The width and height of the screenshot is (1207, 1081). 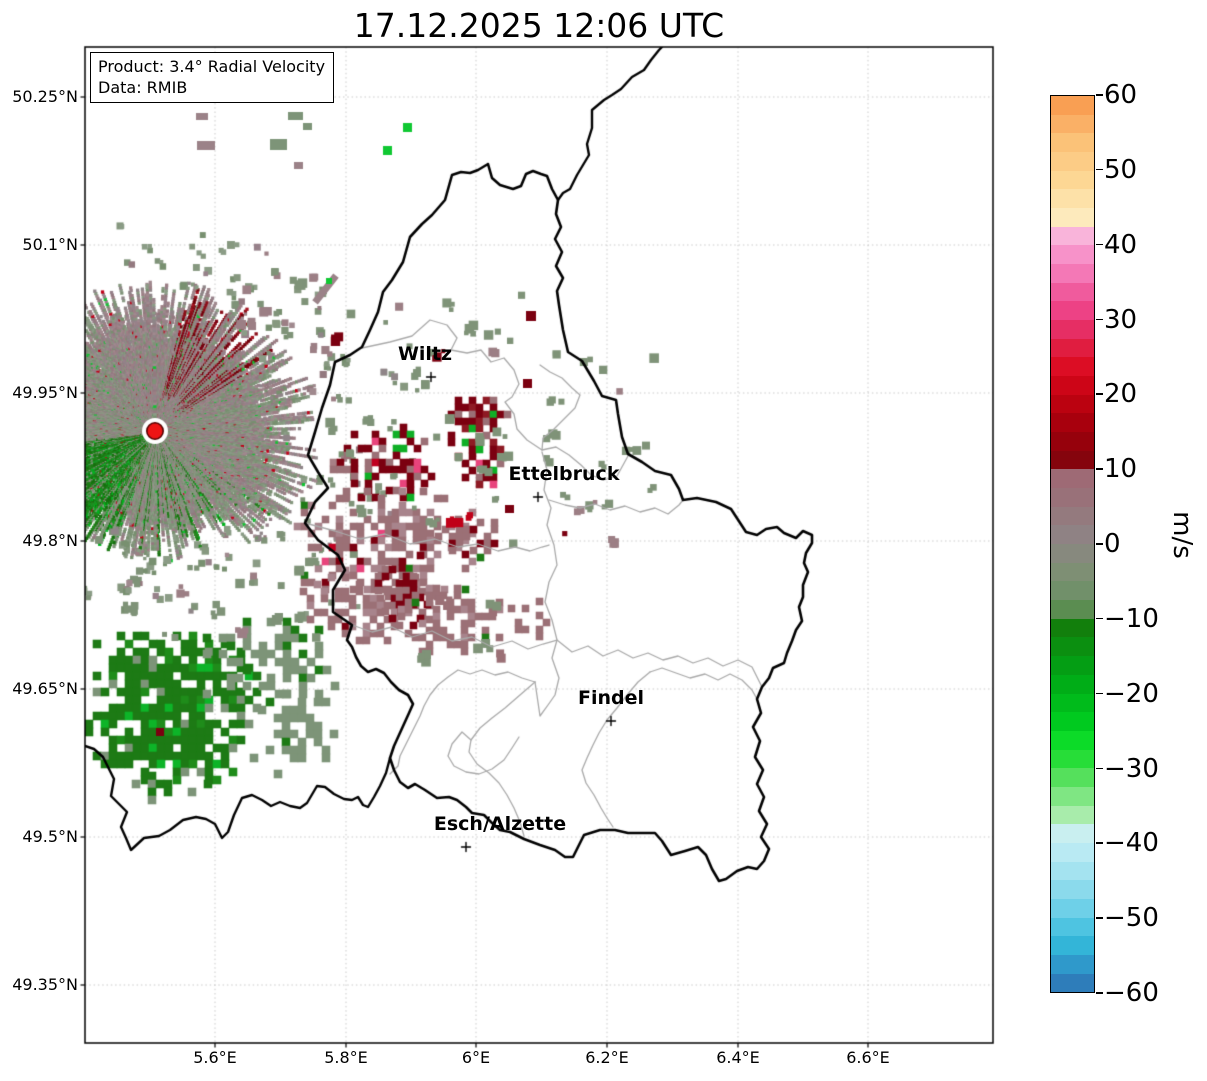 What do you see at coordinates (539, 25) in the screenshot?
I see `figure-title: 17.12.2025 12:06 UTC` at bounding box center [539, 25].